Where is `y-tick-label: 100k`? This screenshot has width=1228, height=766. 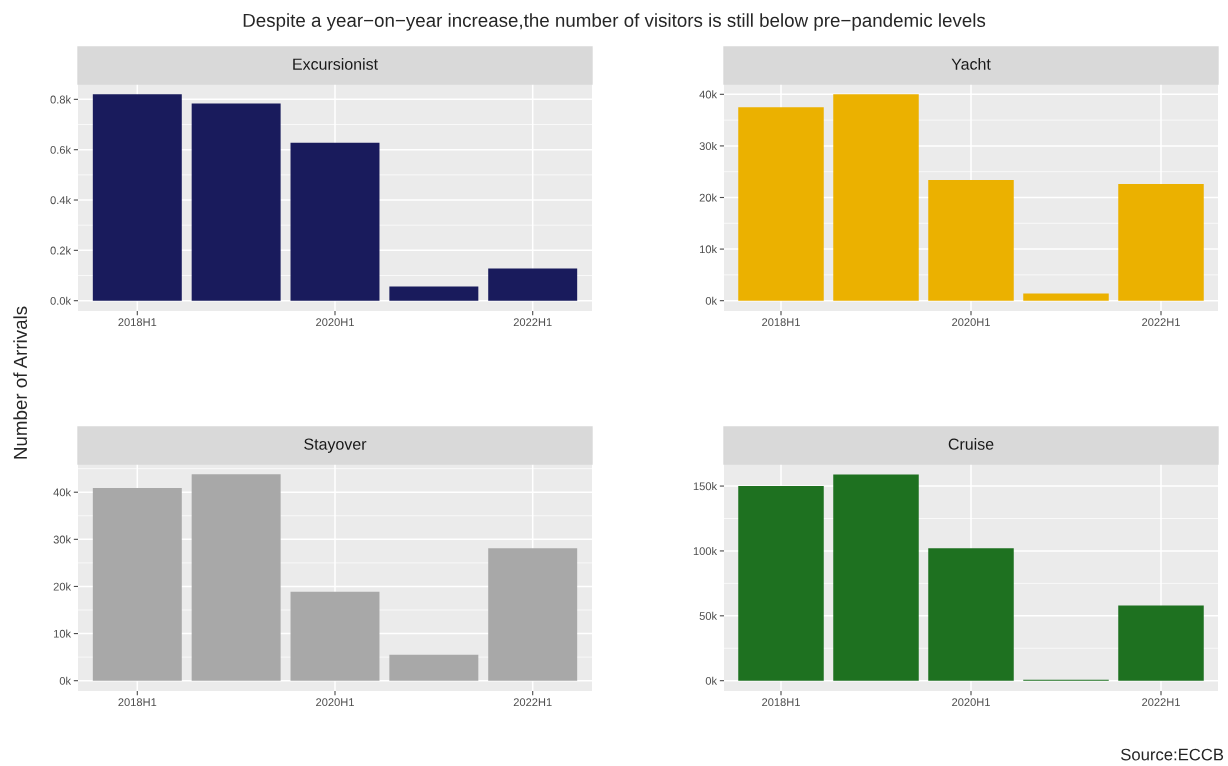
y-tick-label: 100k is located at coordinates (705, 551).